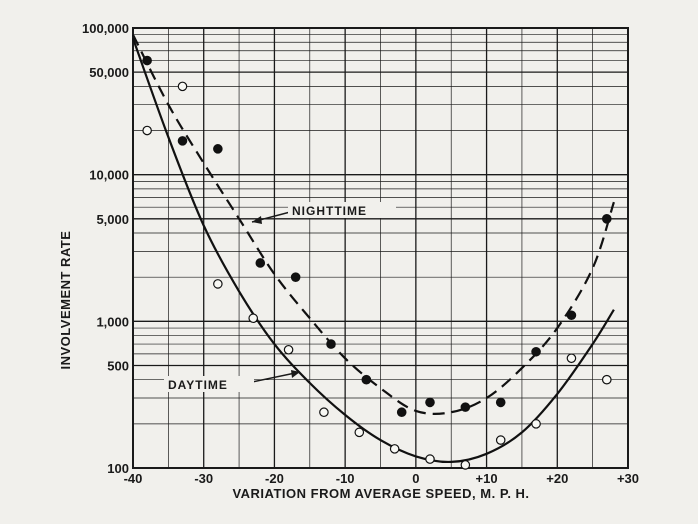 This screenshot has height=524, width=698. Describe the element at coordinates (109, 72) in the screenshot. I see `y-tick-label: 50,000` at that location.